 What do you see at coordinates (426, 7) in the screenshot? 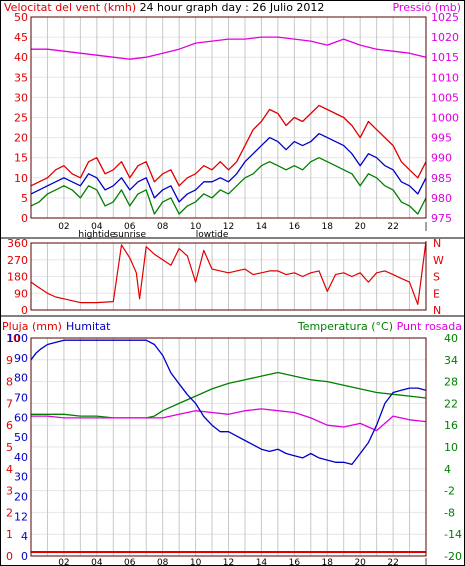
I see `pressure-axis-title: Pressió (mb)` at bounding box center [426, 7].